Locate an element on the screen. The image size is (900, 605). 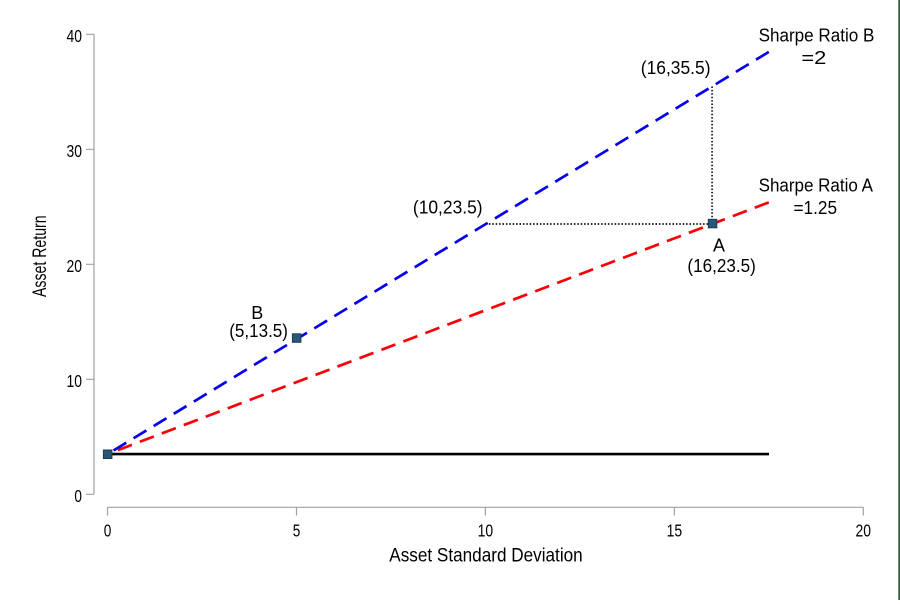
svg-text: (16,35.5) is located at coordinates (676, 68).